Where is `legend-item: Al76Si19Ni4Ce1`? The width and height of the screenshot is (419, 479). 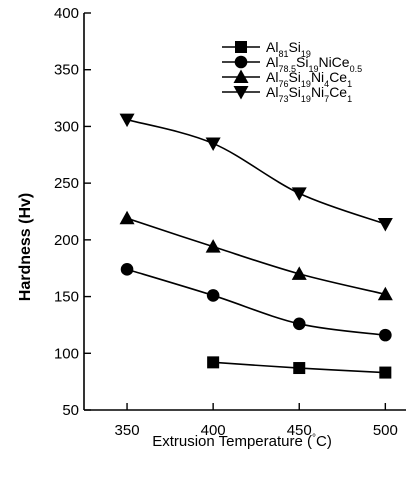 legend-item: Al76Si19Ni4Ce1 is located at coordinates (287, 79).